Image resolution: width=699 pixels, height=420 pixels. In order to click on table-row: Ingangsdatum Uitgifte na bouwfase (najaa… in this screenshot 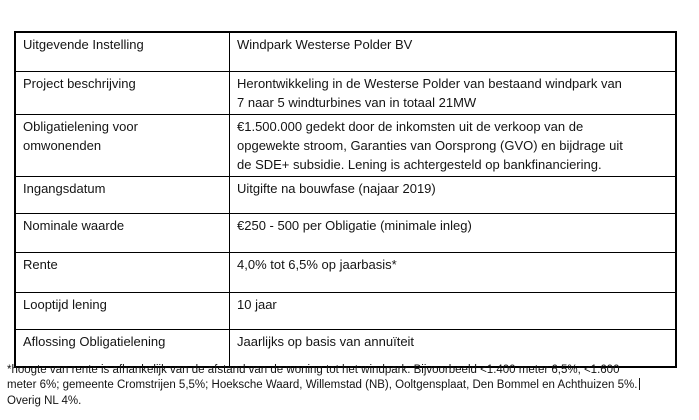, I will do `click(345, 195)`.